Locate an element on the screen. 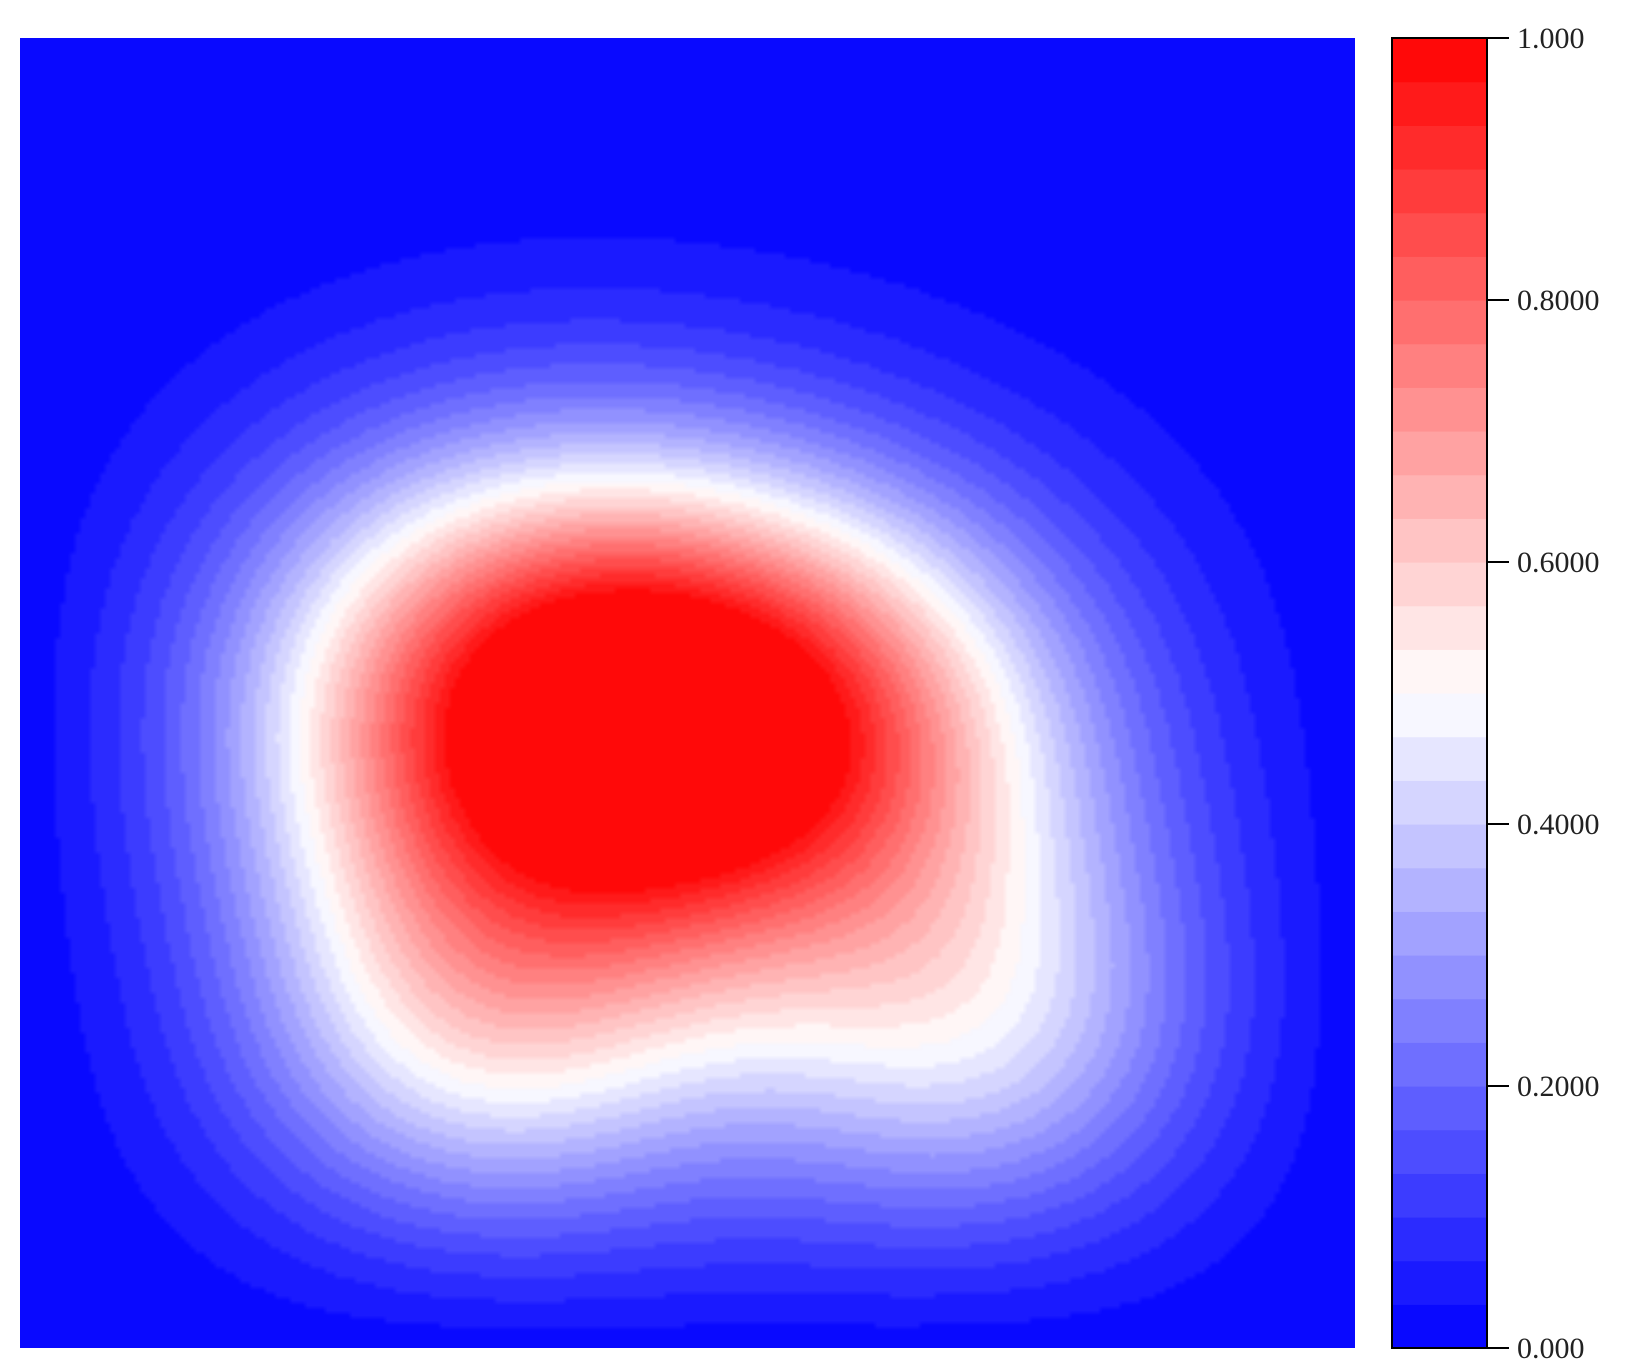  colorbar-border is located at coordinates (1439, 693).